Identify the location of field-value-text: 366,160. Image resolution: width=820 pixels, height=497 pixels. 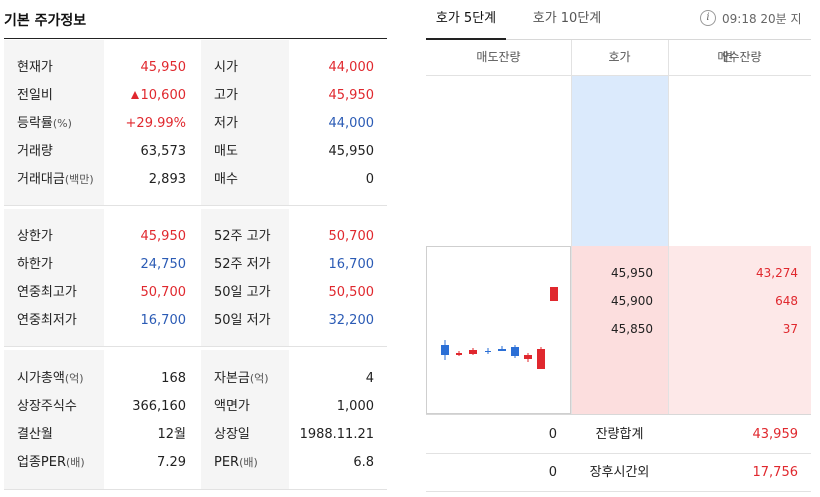
(159, 406).